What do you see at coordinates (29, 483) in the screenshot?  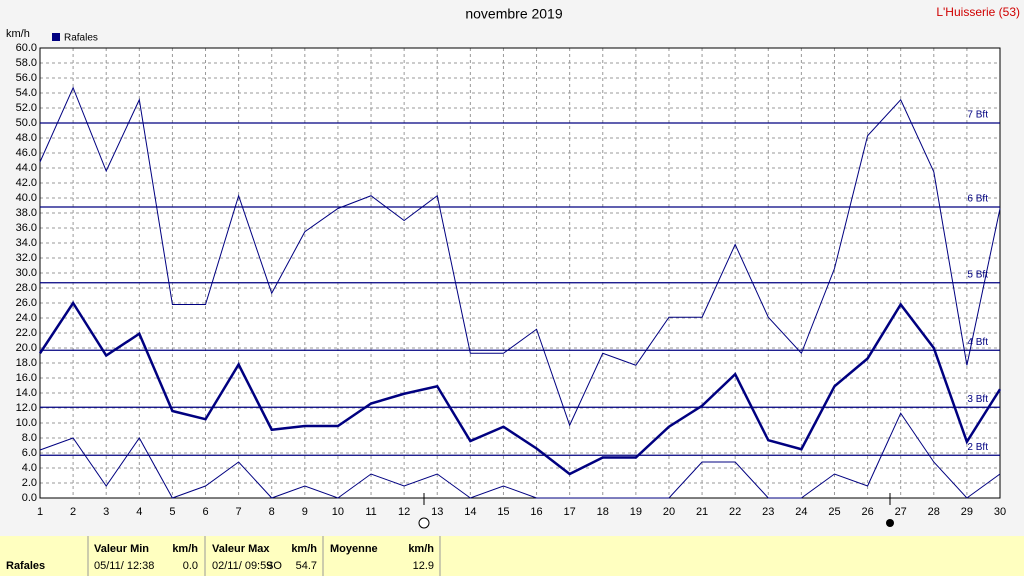 I see `y-tick-label: 2.0` at bounding box center [29, 483].